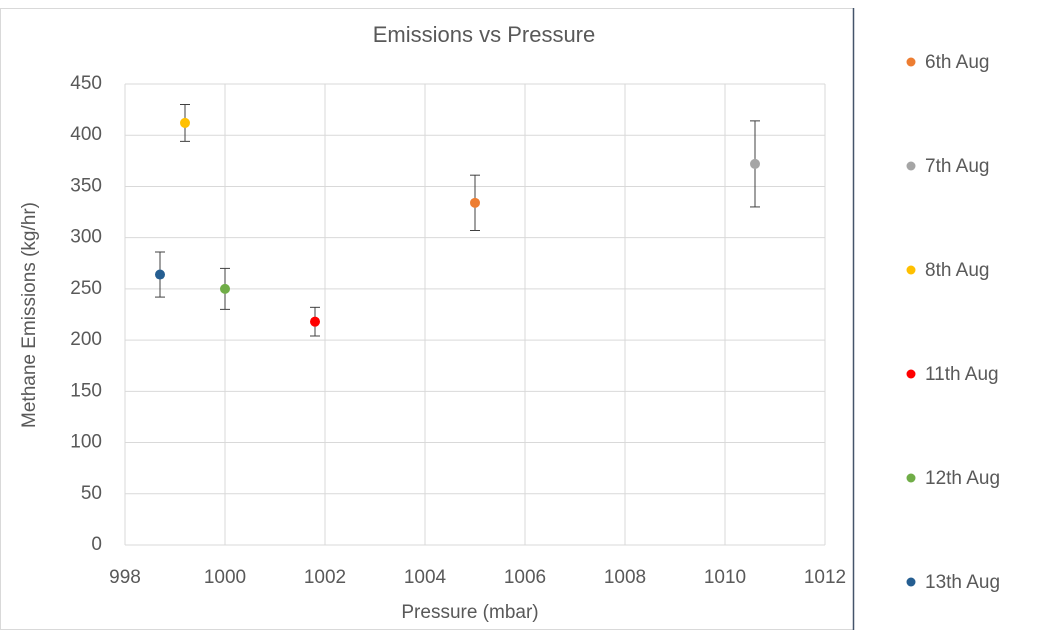 The width and height of the screenshot is (1056, 630). Describe the element at coordinates (91, 493) in the screenshot. I see `y-tick-label: 50` at that location.